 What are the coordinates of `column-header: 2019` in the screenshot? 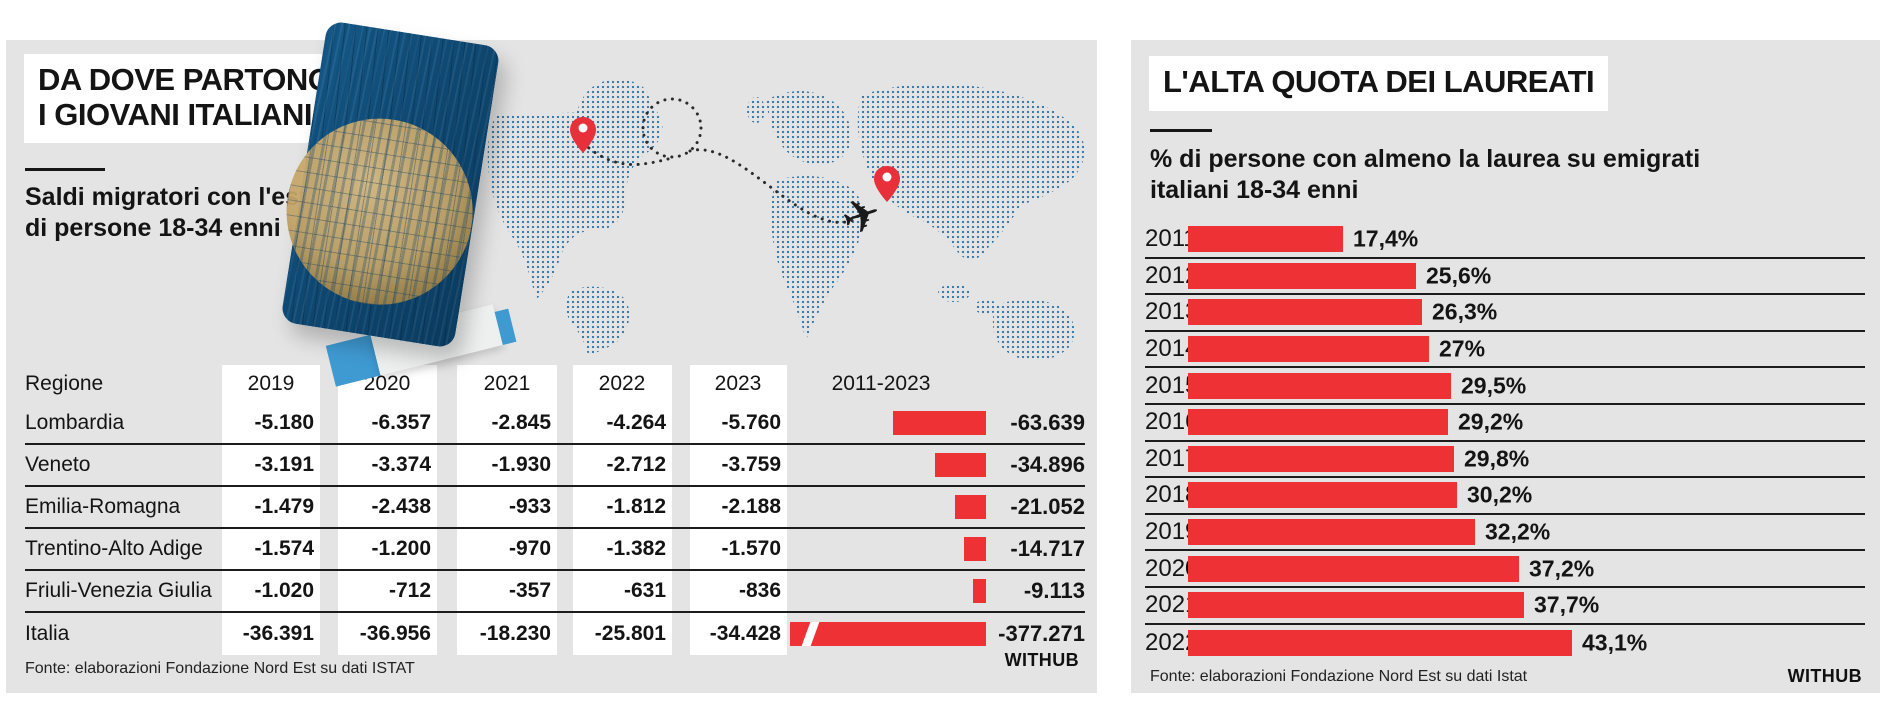 It's located at (271, 383).